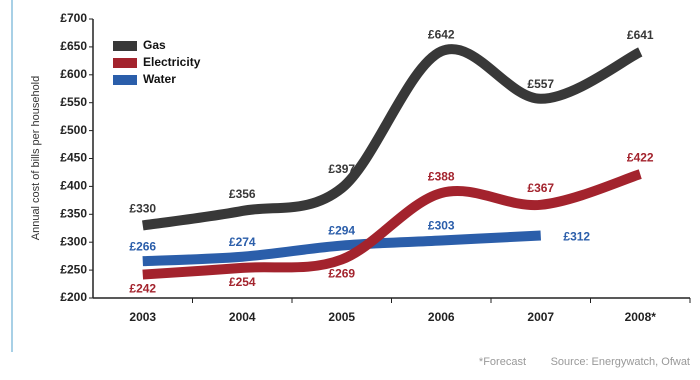  I want to click on x-tick-label: 2003, so click(142, 317).